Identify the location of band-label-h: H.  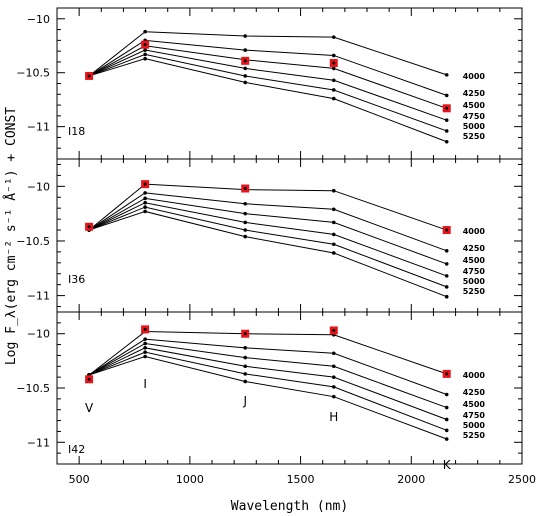
(333, 417).